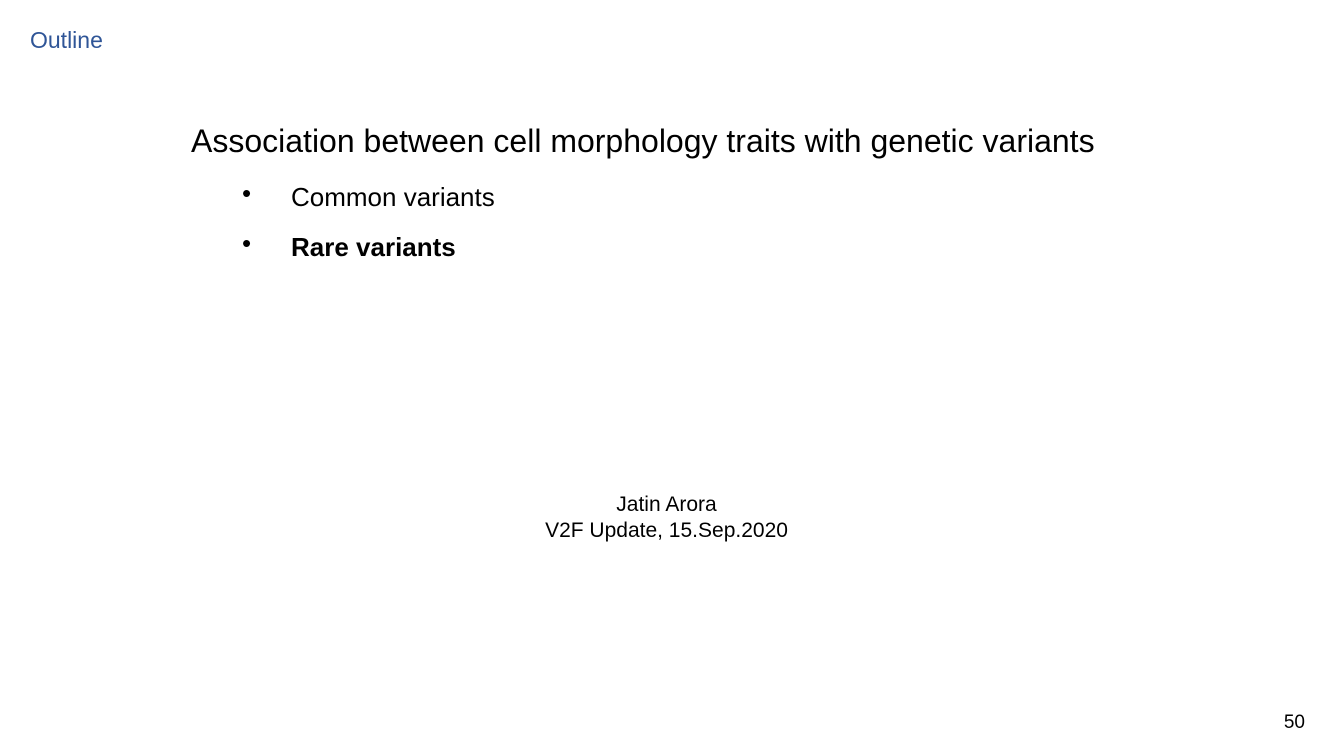 The image size is (1333, 750). Describe the element at coordinates (393, 197) in the screenshot. I see `bullet-label: Common variants` at that location.